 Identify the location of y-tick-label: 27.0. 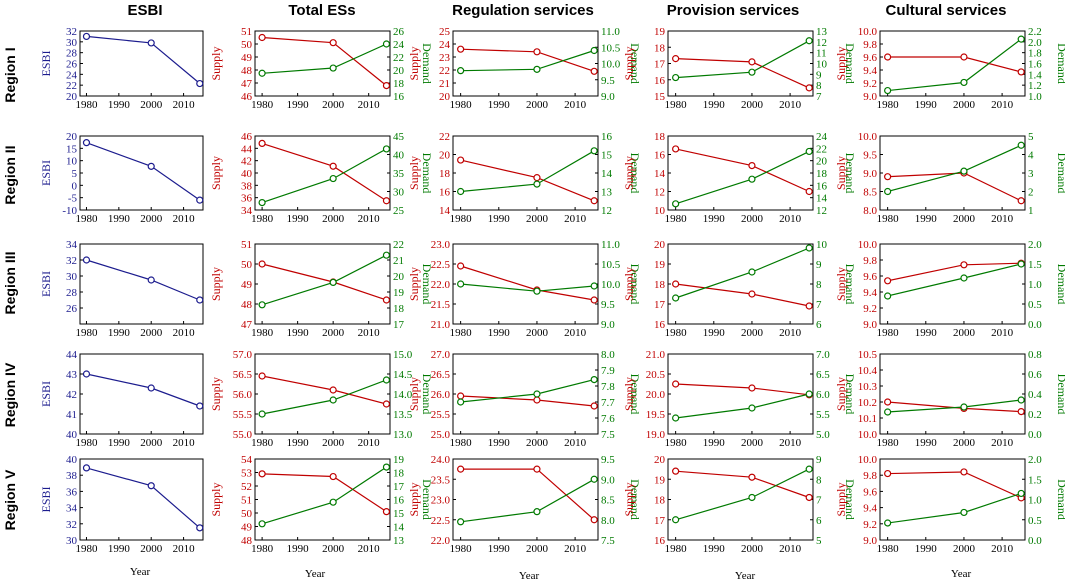
(441, 355).